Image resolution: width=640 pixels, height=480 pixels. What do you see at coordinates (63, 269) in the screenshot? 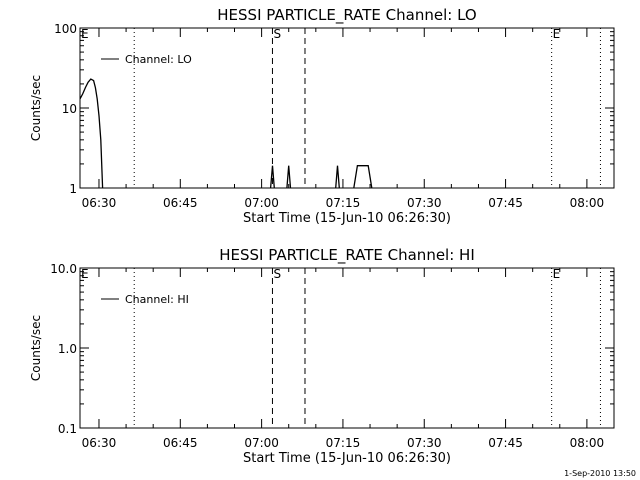
I see `y-tick-label: 10.0` at bounding box center [63, 269].